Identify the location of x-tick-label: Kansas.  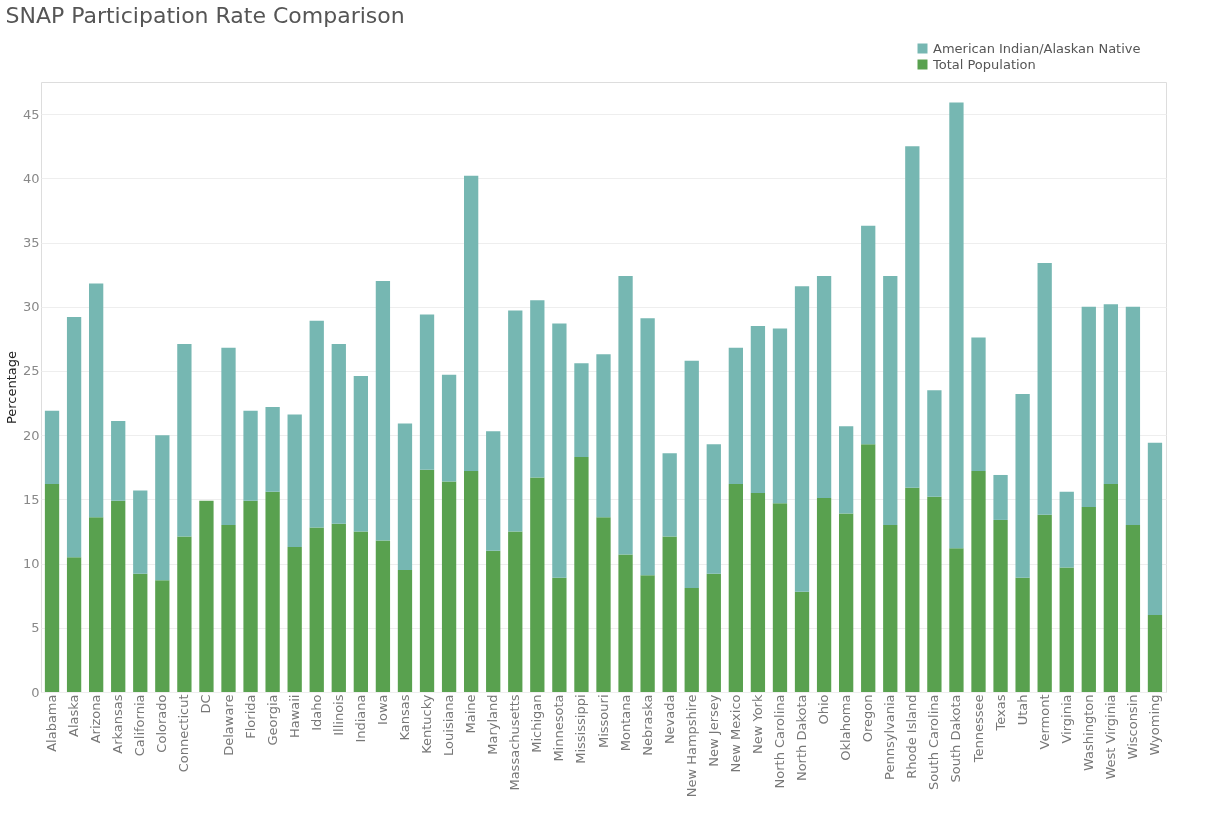
(404, 717).